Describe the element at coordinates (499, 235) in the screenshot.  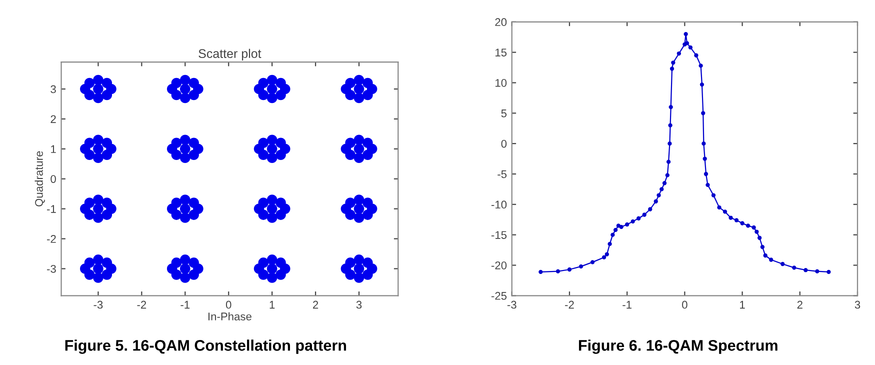
I see `y-tick-label: -15` at that location.